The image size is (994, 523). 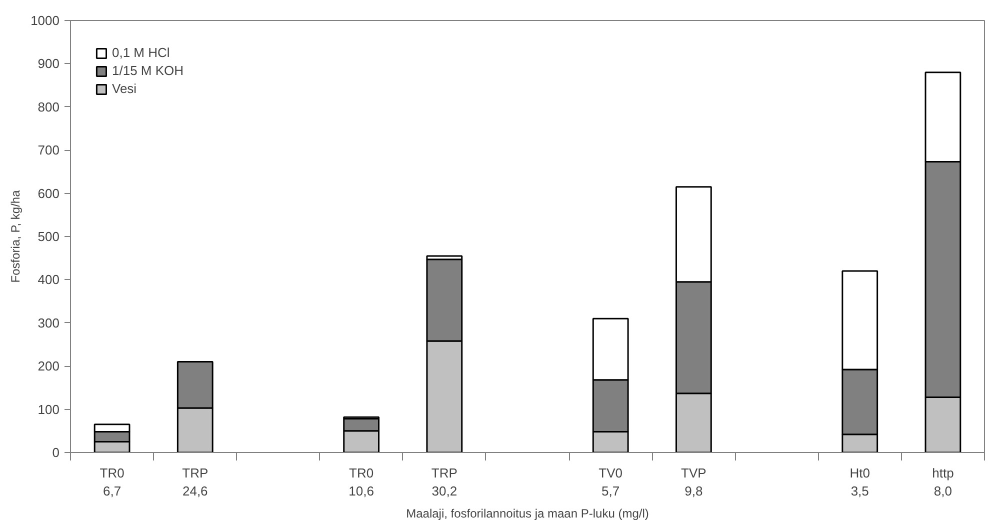 I want to click on legend-label: Vesi, so click(x=124, y=88).